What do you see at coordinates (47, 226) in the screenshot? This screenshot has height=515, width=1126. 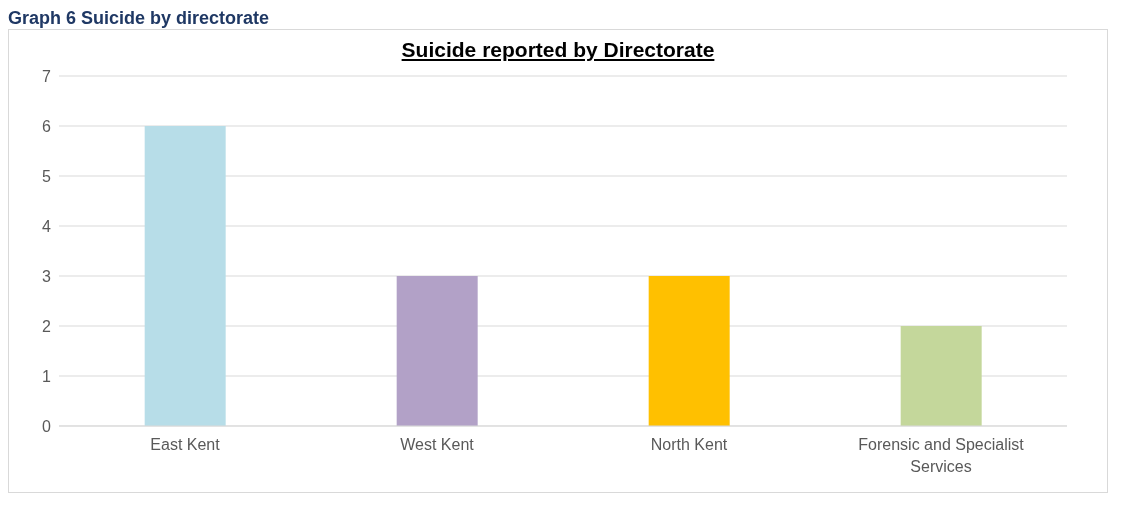 I see `y-tick-label: 4` at bounding box center [47, 226].